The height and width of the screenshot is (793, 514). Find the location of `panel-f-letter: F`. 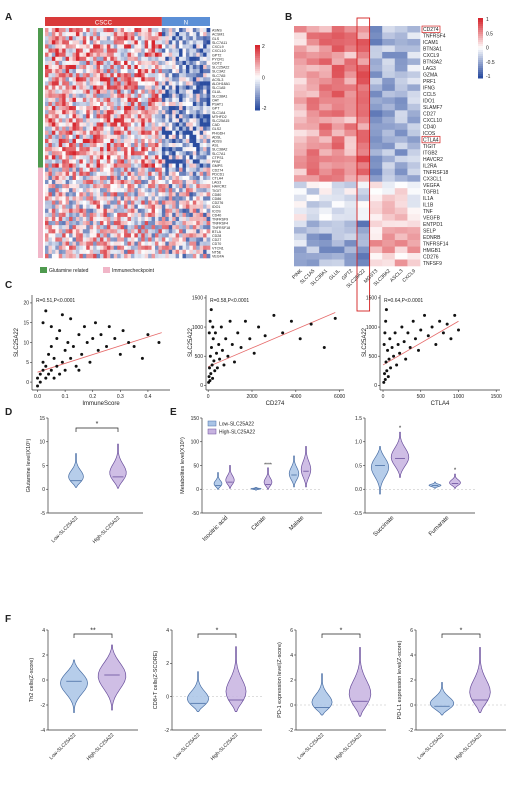

panel-f-letter: F is located at coordinates (8, 619).